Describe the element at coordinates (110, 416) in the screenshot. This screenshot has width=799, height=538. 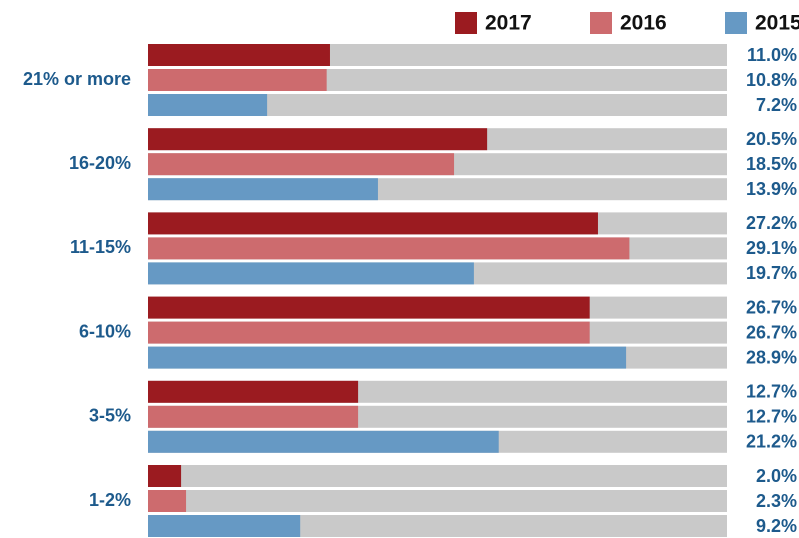
I see `category-label: 3-5%` at that location.